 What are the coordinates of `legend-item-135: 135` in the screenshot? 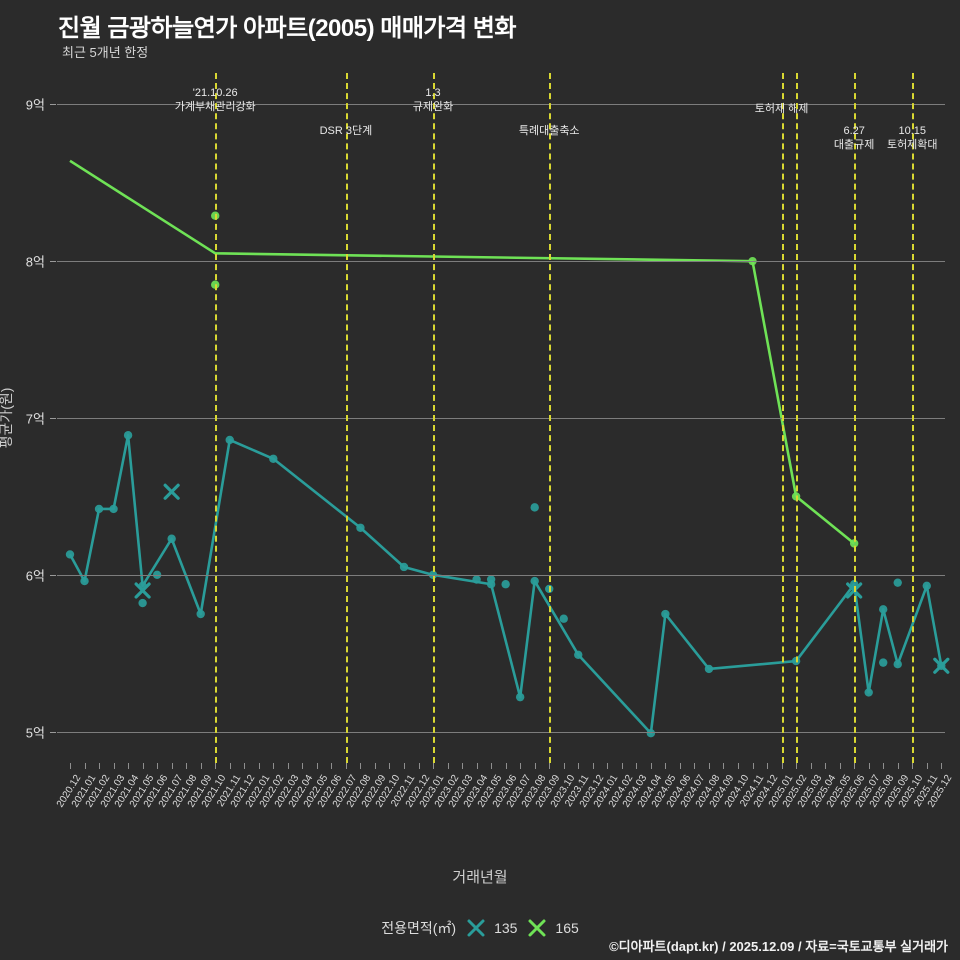 It's located at (491, 928).